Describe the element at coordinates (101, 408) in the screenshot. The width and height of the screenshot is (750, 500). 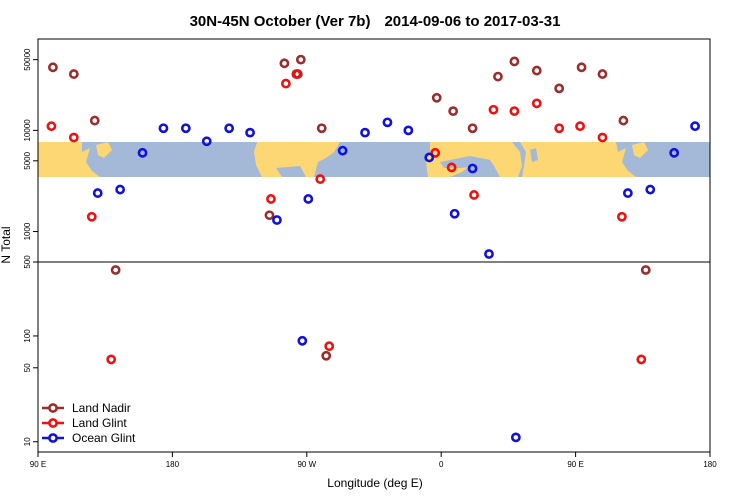
I see `legend-label-land-nadir: Land Nadir` at that location.